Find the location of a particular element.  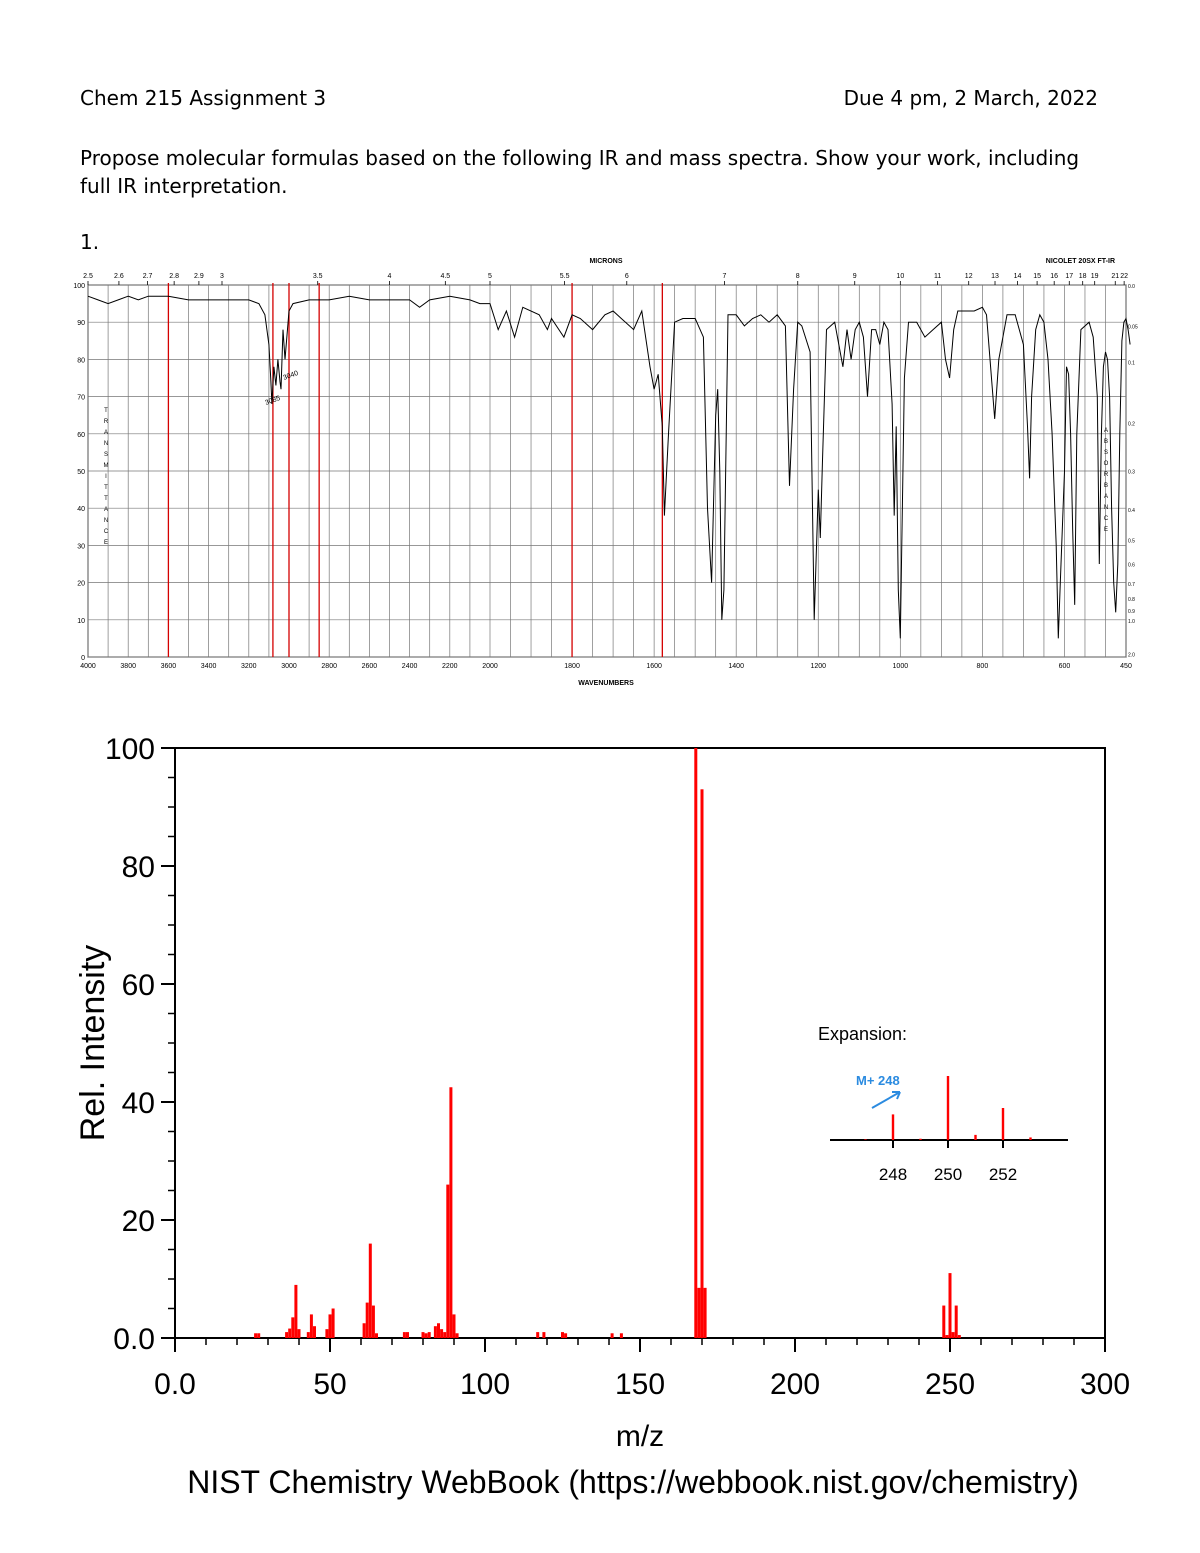

ir-micron-tick-label: 8 is located at coordinates (798, 276).